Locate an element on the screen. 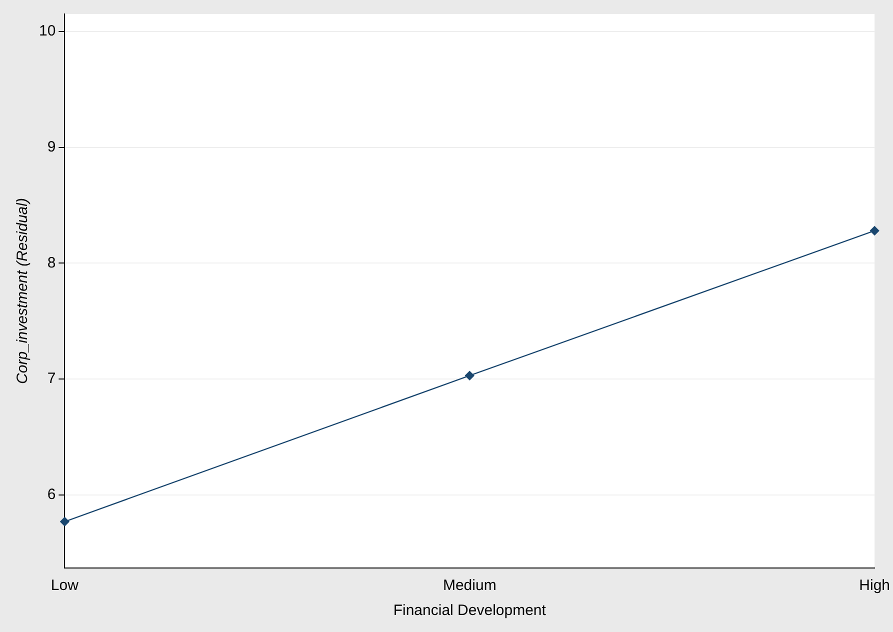 The height and width of the screenshot is (632, 893). y-tick-label: 6 is located at coordinates (51, 495).